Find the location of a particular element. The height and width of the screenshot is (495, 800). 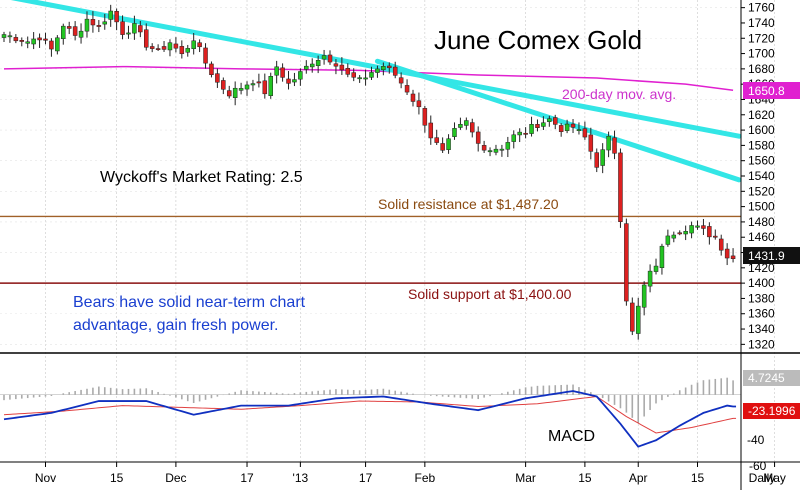

x-tick-label: Daily is located at coordinates (762, 478).